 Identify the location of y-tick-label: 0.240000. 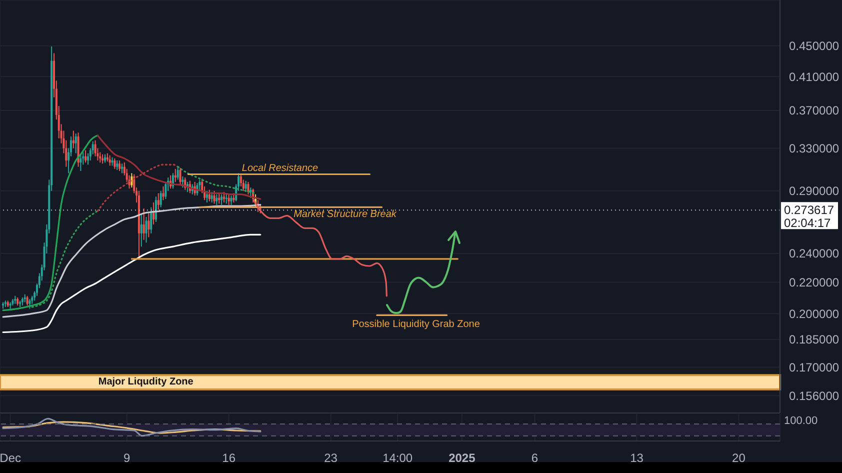
(814, 253).